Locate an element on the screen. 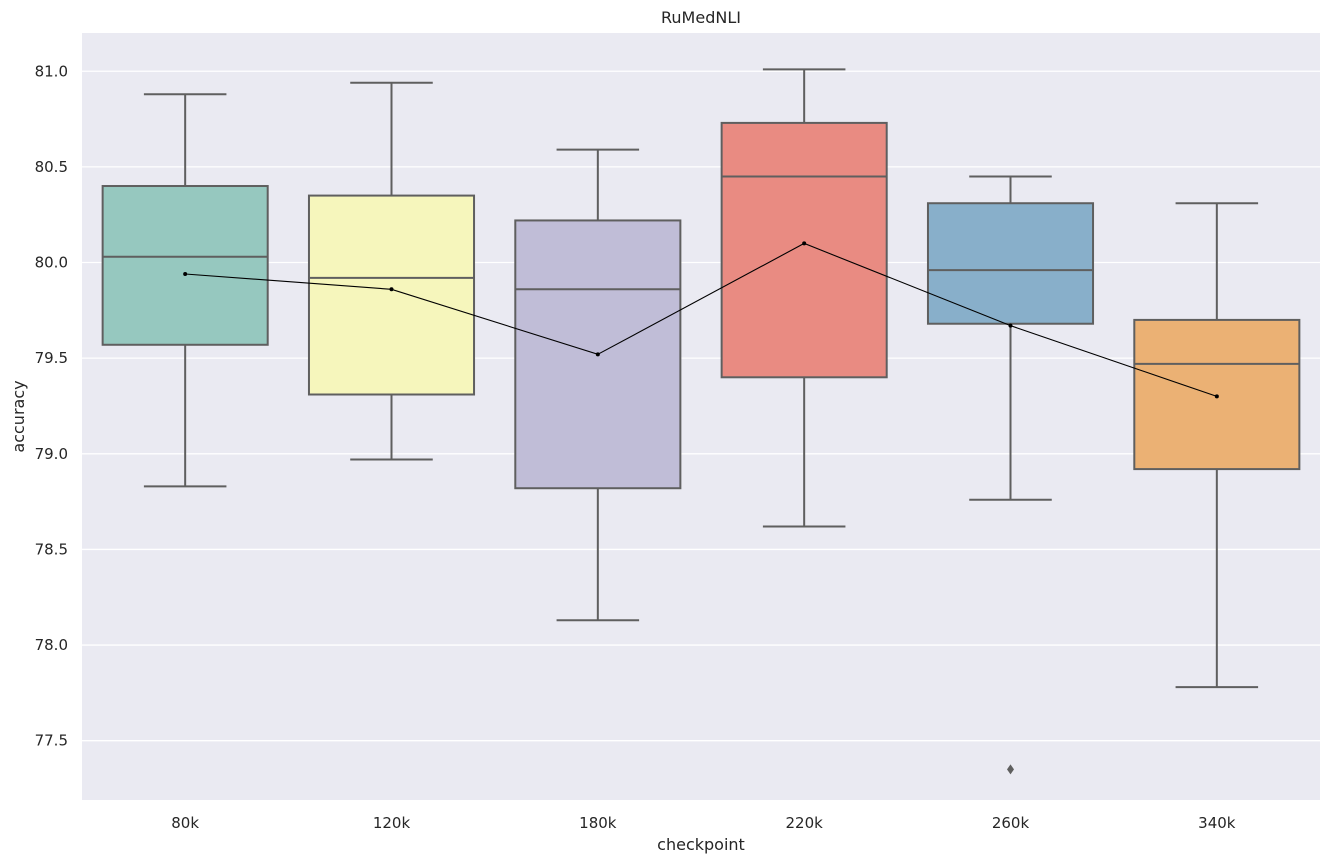 The height and width of the screenshot is (864, 1330). x-tick-label: 120k is located at coordinates (392, 823).